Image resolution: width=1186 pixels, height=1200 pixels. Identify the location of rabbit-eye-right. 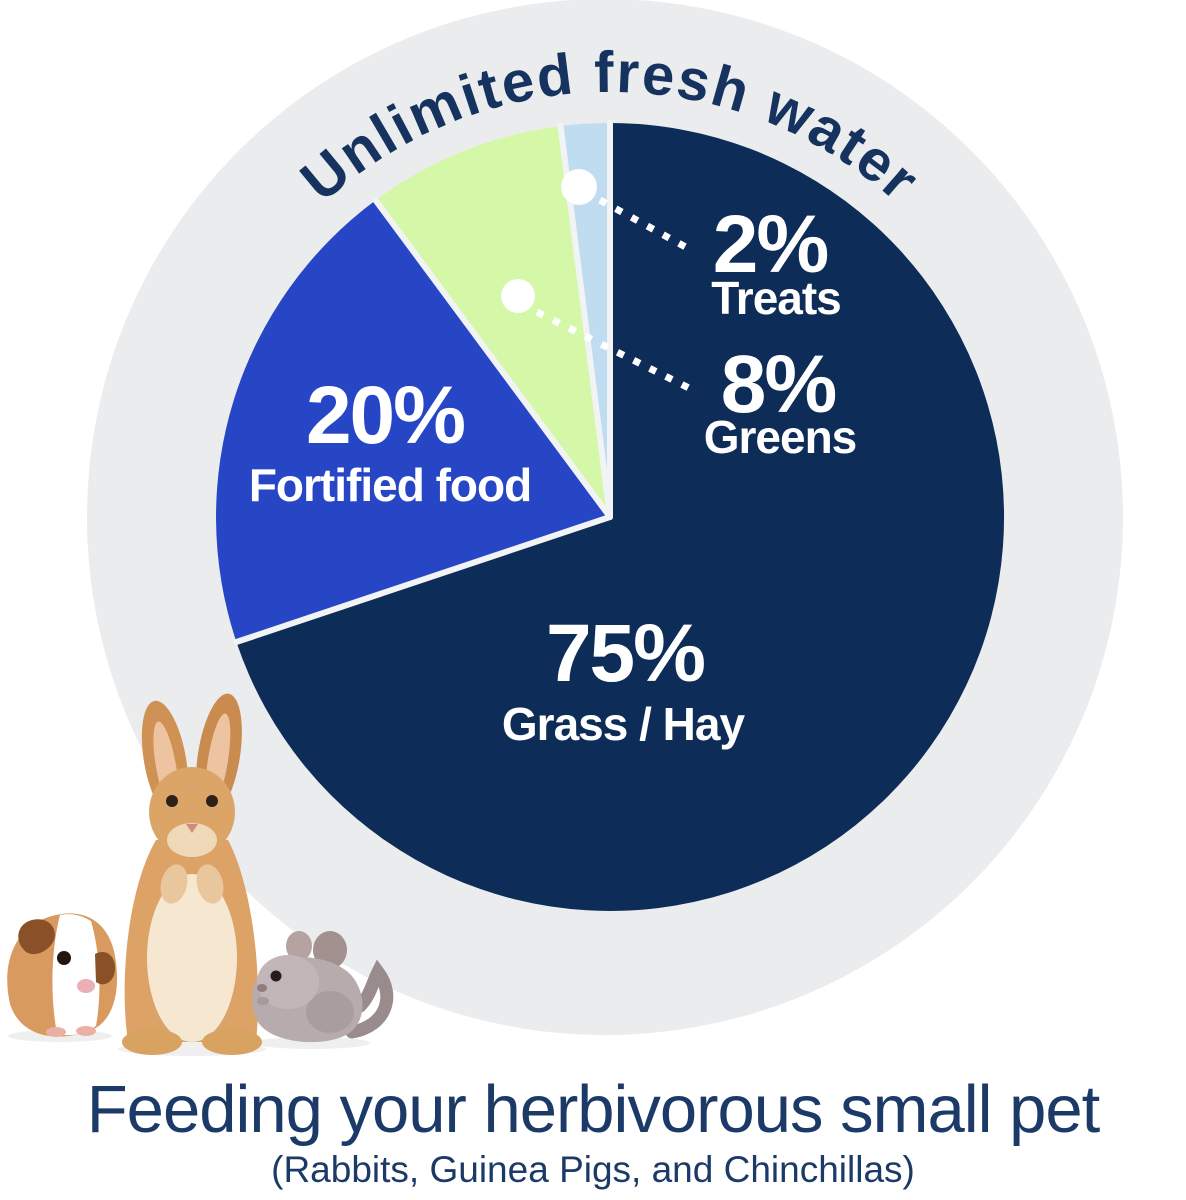
(212, 801).